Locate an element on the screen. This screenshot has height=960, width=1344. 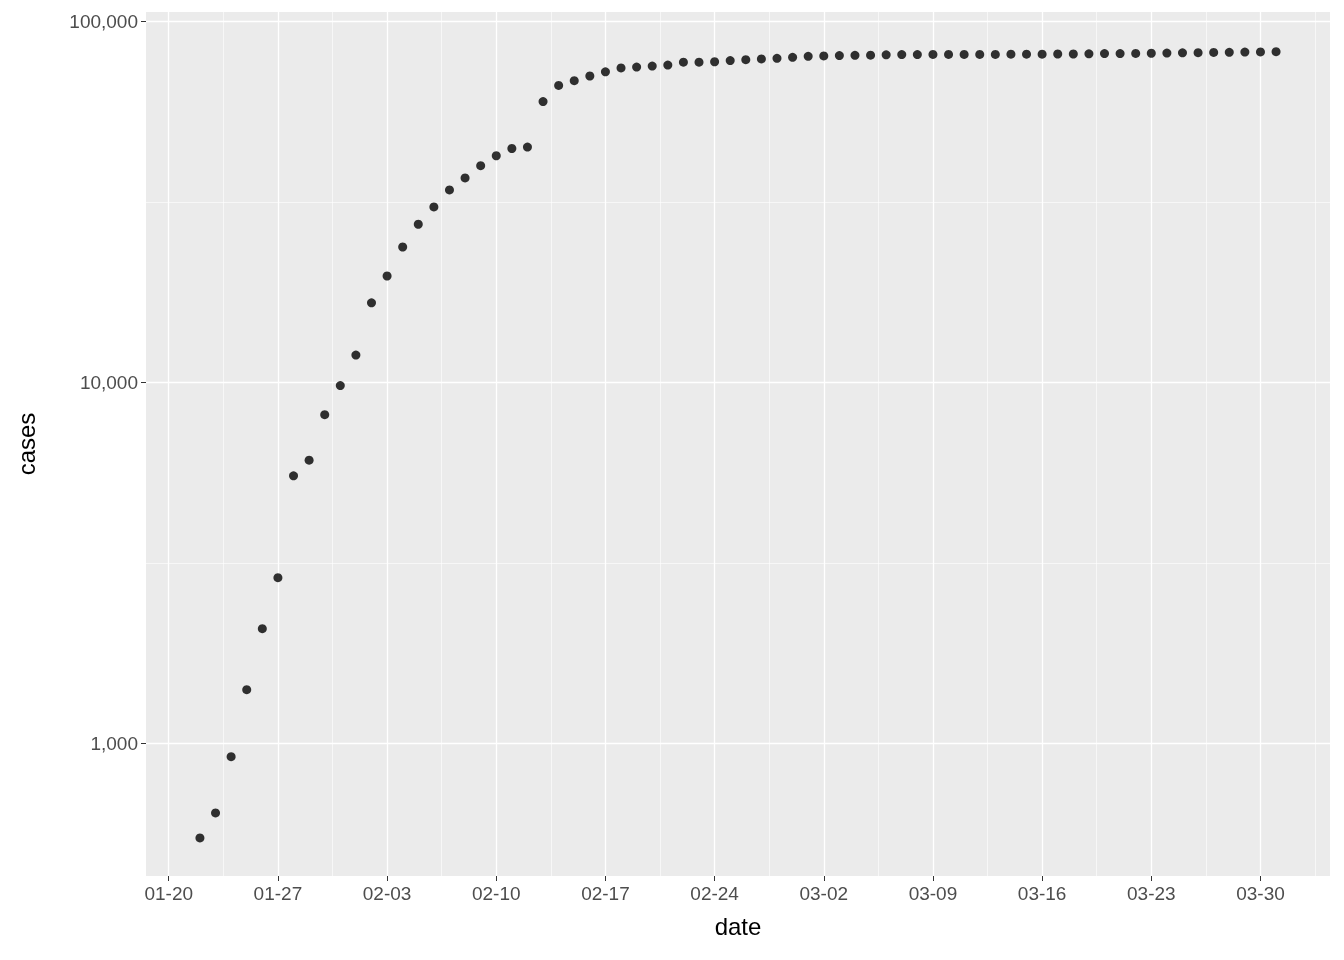
x-tick-label: 02-10 is located at coordinates (496, 893).